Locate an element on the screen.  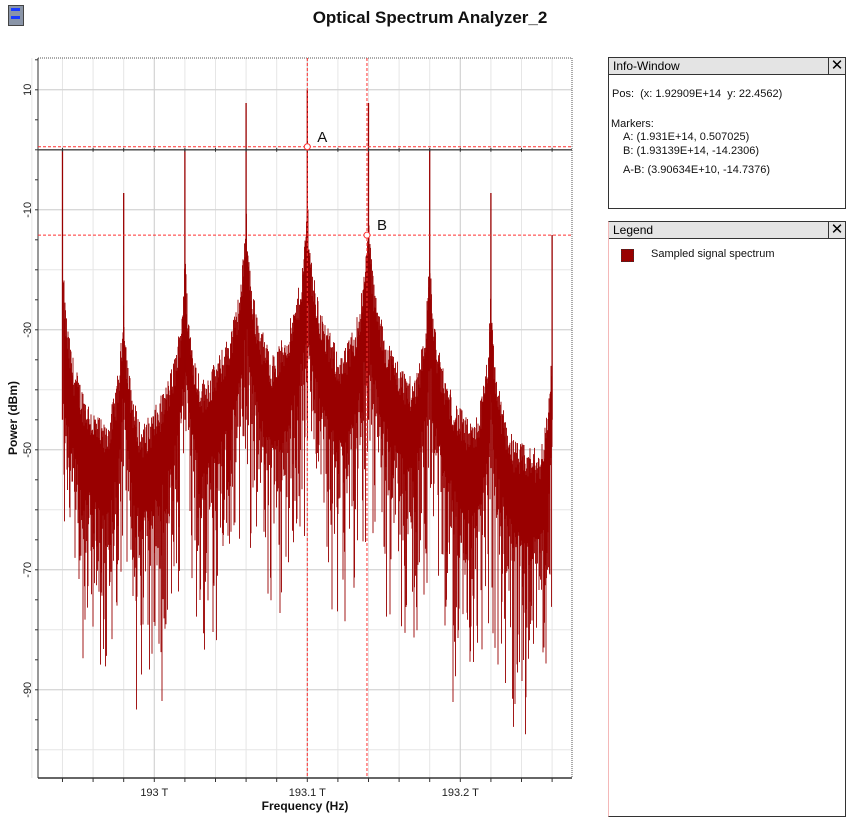
y-tick-label: 10 is located at coordinates (28, 90).